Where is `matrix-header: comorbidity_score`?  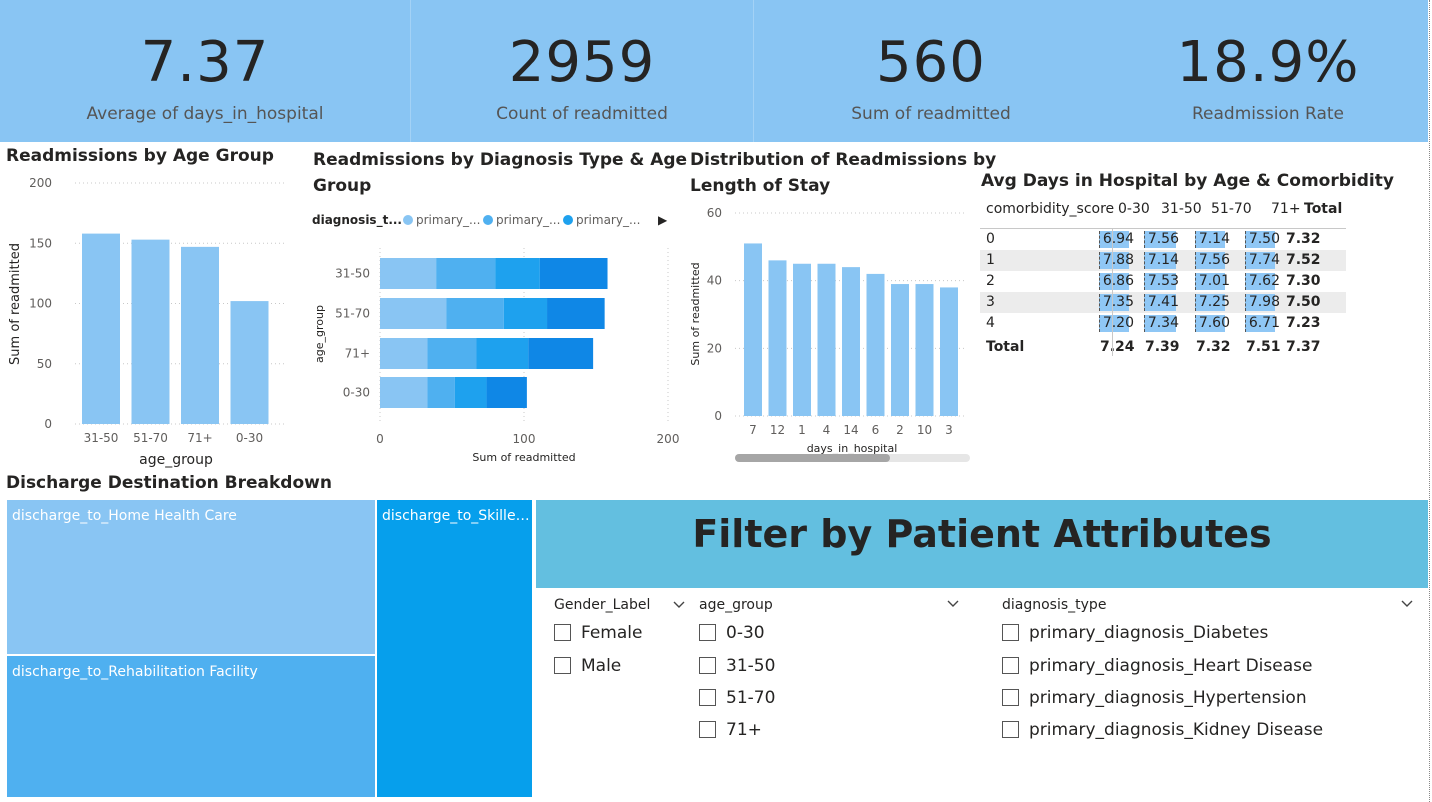
matrix-header: comorbidity_score is located at coordinates (1050, 209).